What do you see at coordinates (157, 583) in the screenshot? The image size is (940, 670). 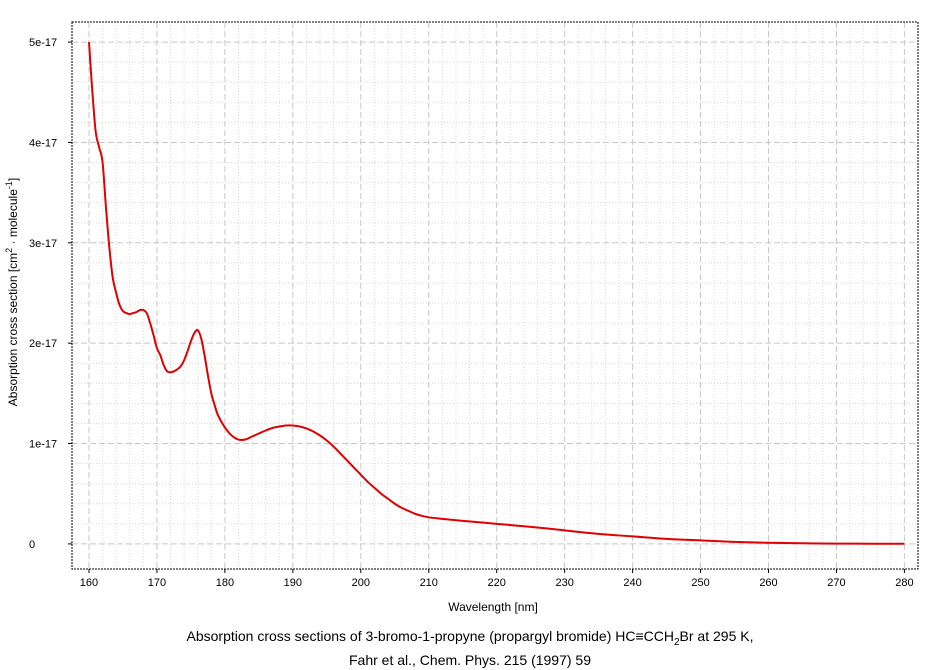 I see `x-tick-label: 170` at bounding box center [157, 583].